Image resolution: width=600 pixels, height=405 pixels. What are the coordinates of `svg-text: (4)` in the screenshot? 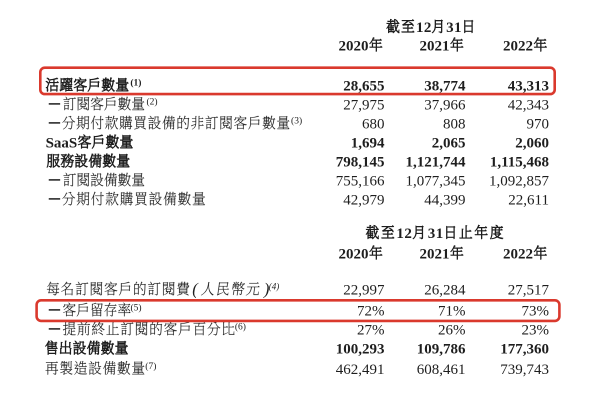 It's located at (274, 287).